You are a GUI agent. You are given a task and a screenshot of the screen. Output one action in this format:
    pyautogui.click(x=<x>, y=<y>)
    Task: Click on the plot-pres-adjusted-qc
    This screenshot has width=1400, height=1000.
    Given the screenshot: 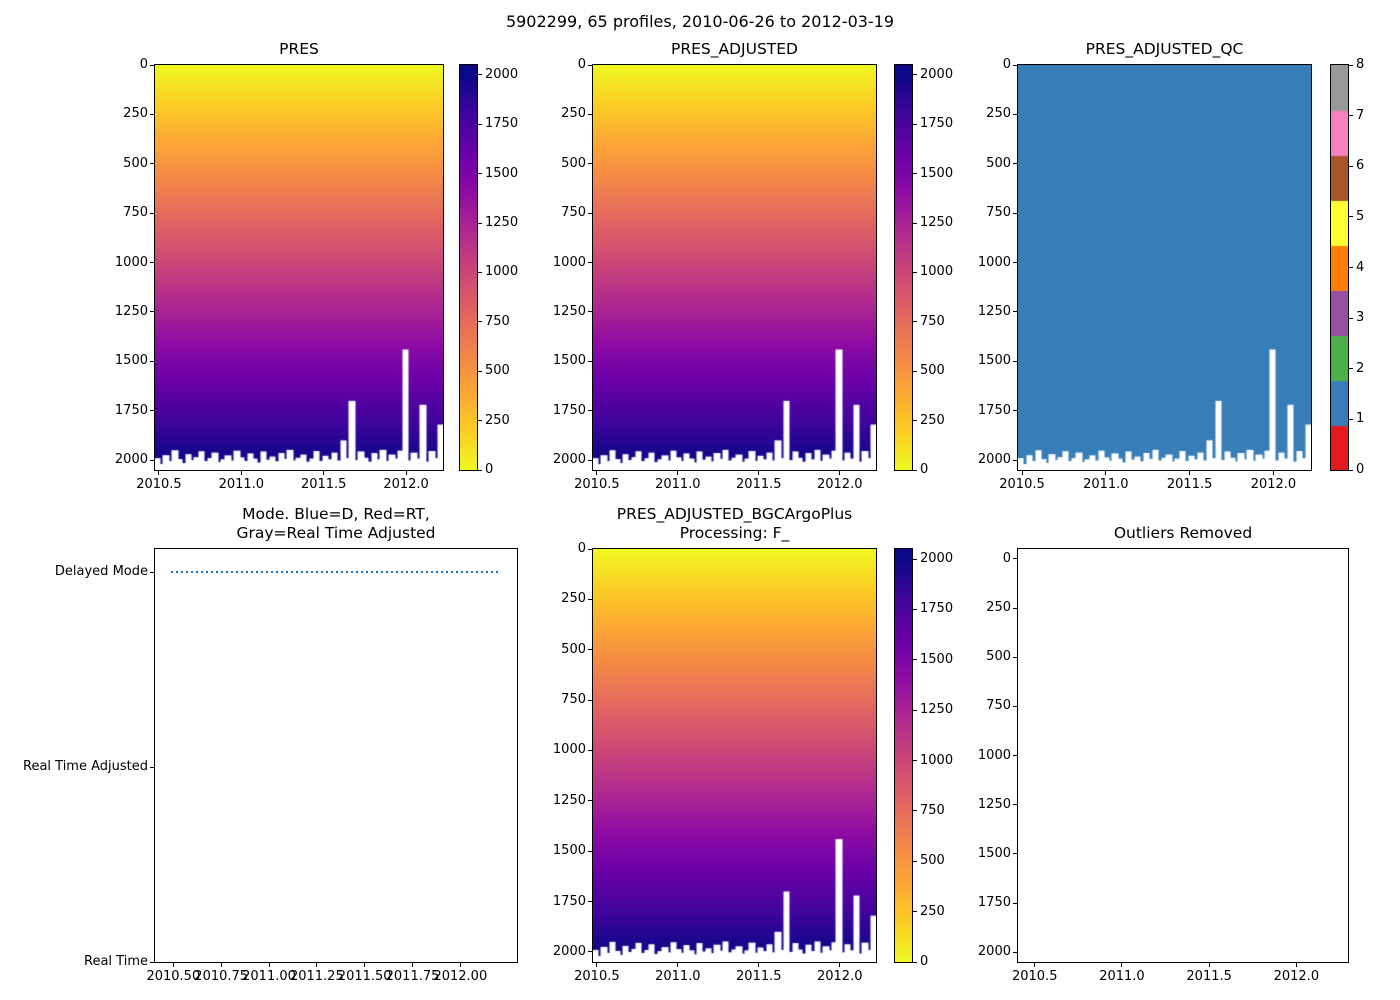 What is the action you would take?
    pyautogui.click(x=1164, y=267)
    